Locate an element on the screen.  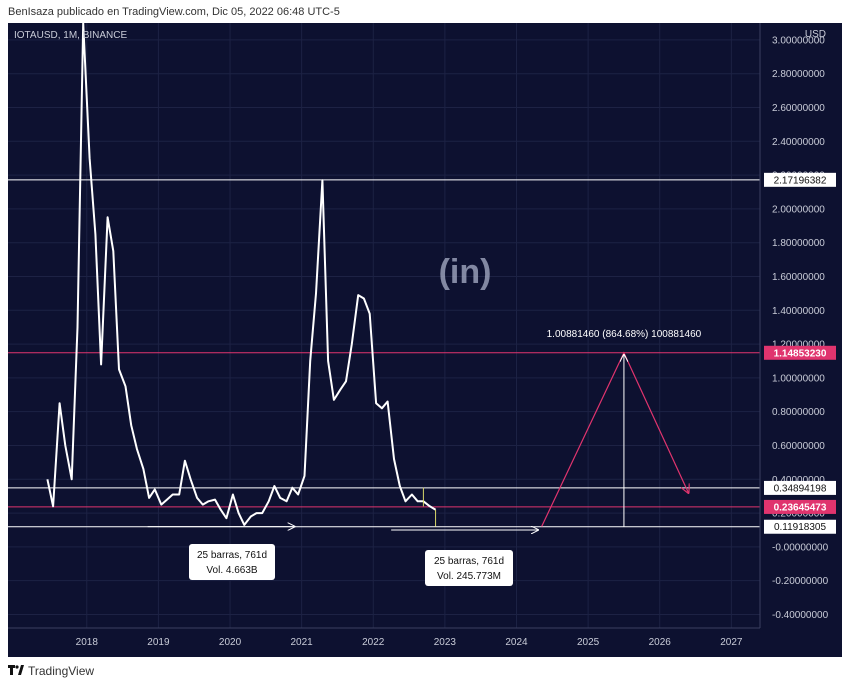
y-tick-label: 2.00000000 is located at coordinates (798, 209).